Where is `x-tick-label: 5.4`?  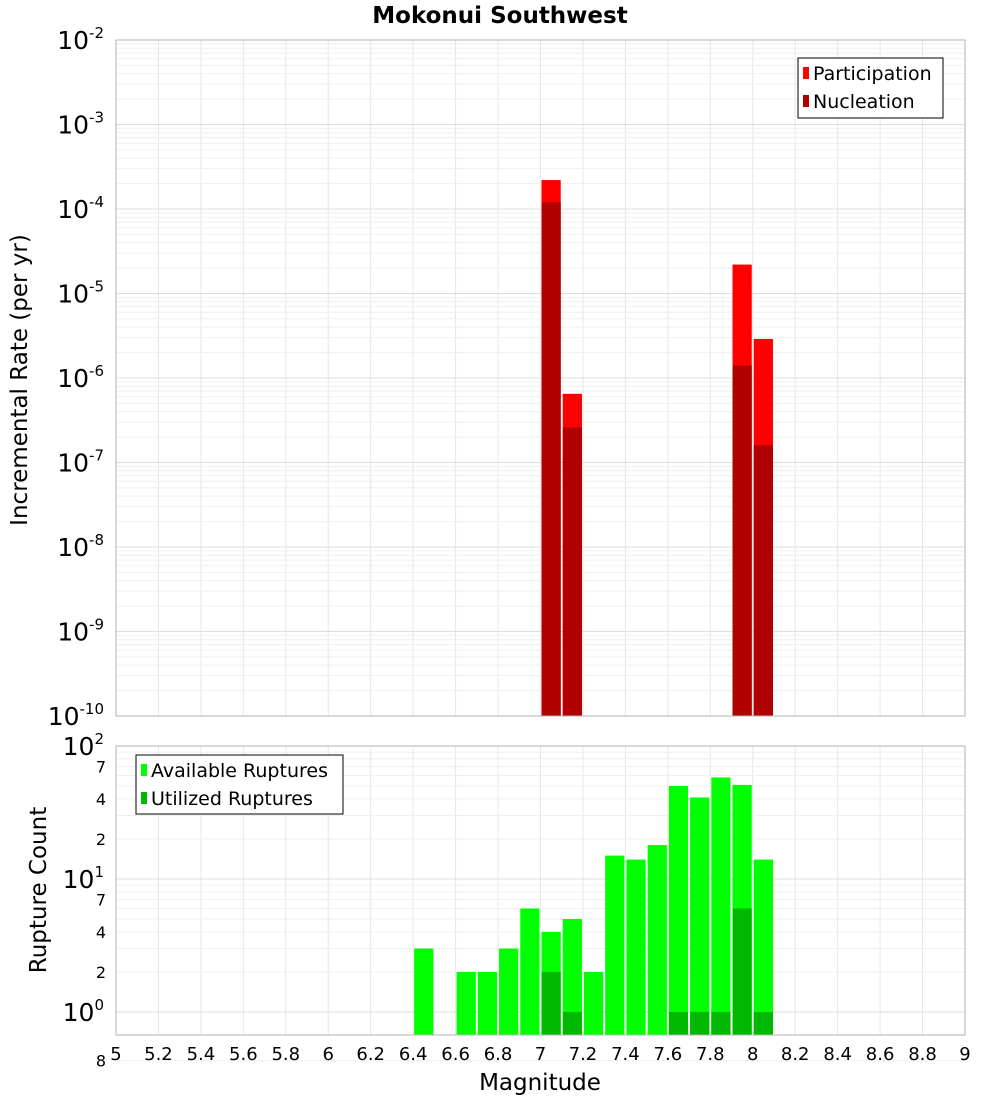
x-tick-label: 5.4 is located at coordinates (201, 1054).